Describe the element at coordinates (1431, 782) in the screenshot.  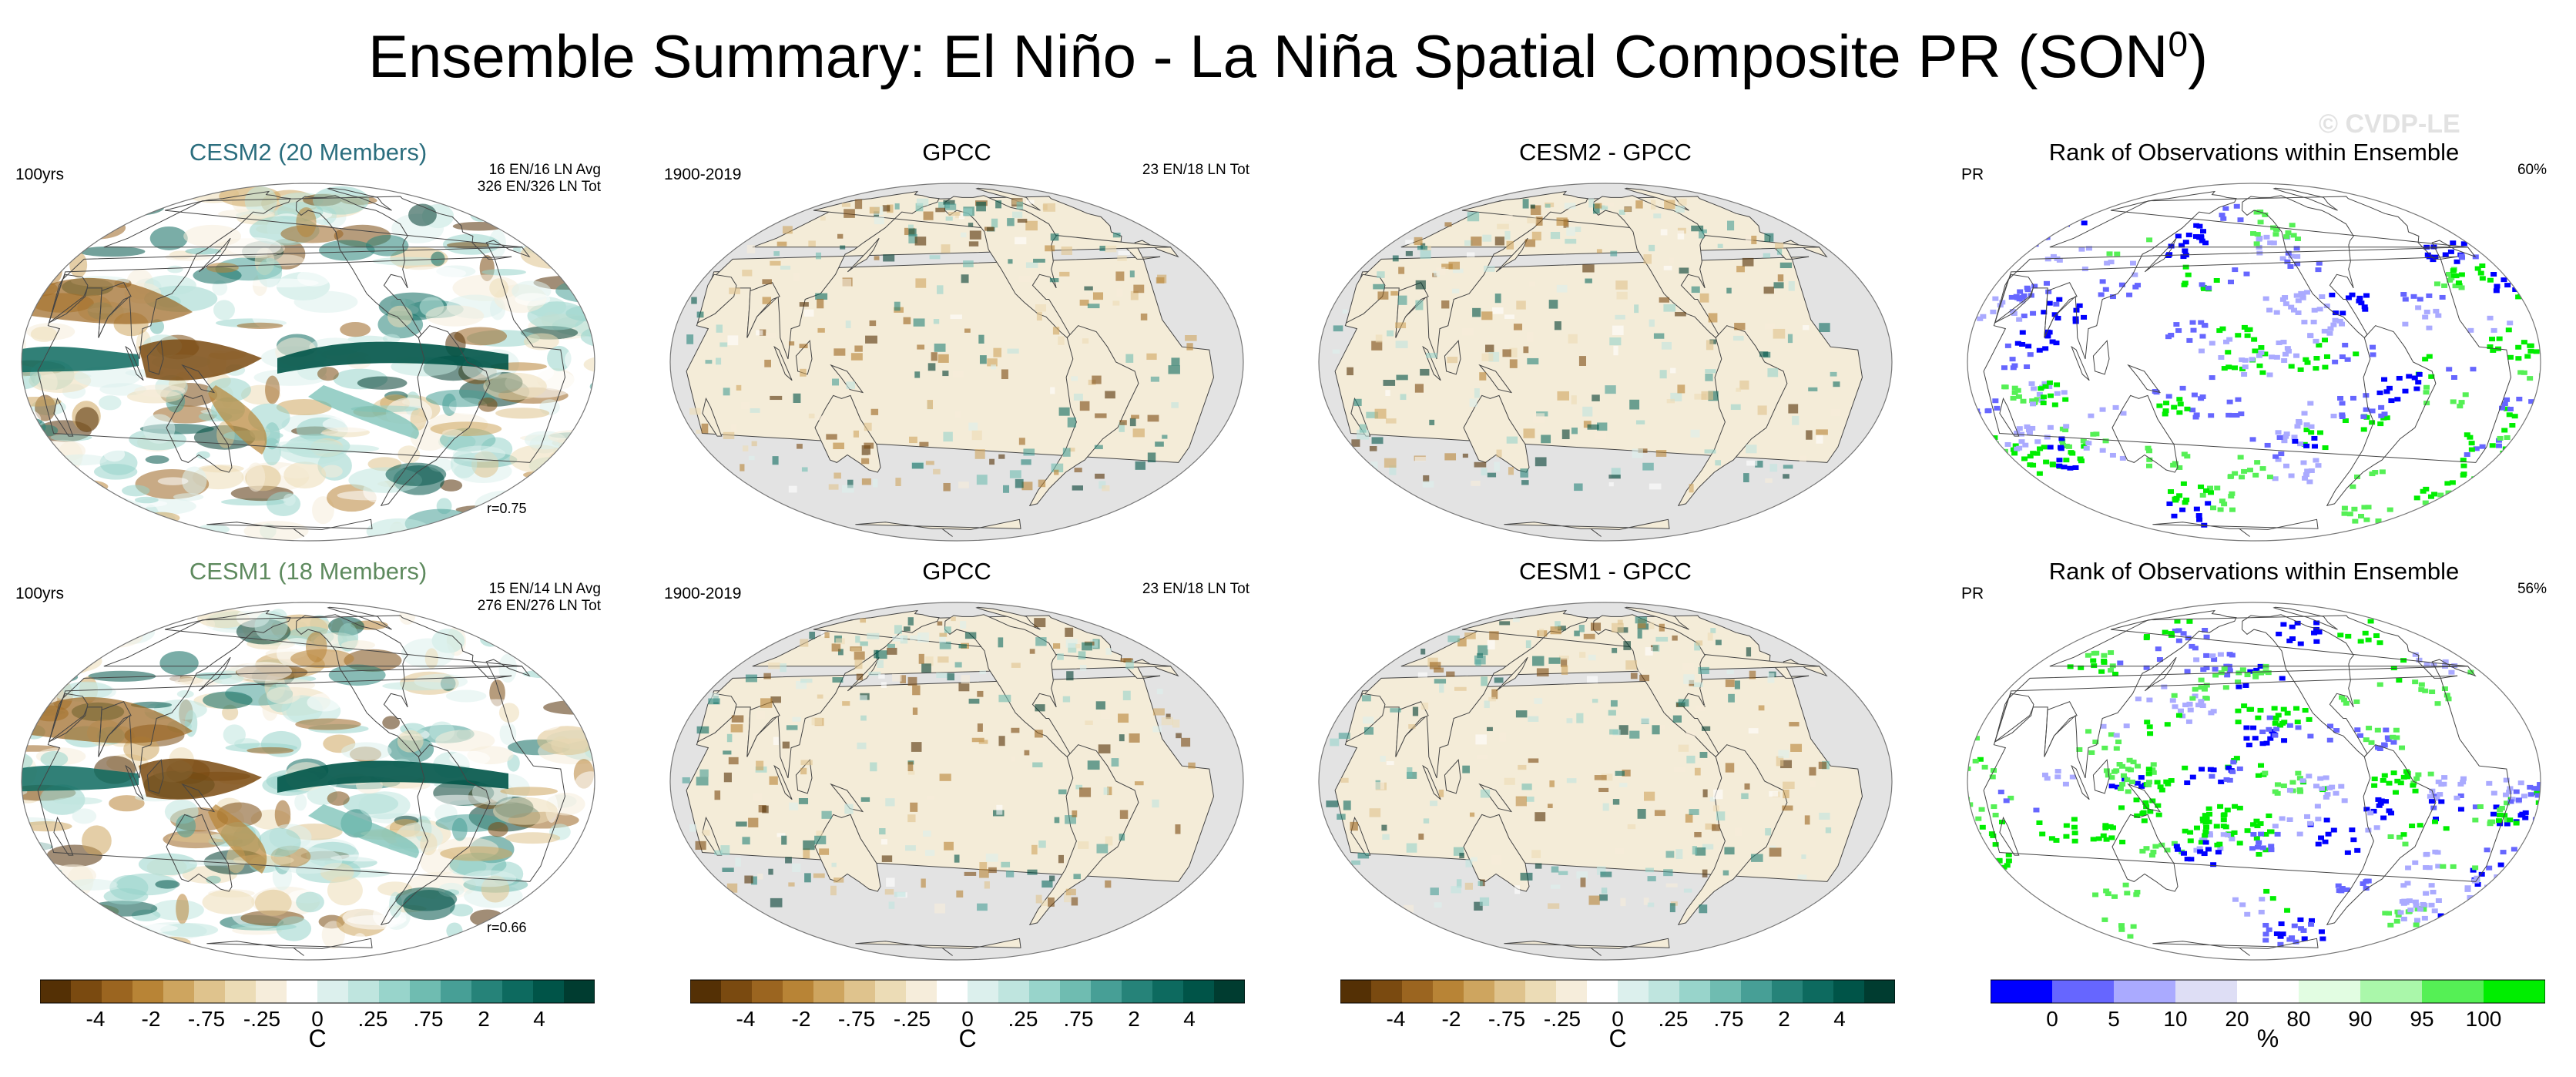
I see `coastline-sumatra` at that location.